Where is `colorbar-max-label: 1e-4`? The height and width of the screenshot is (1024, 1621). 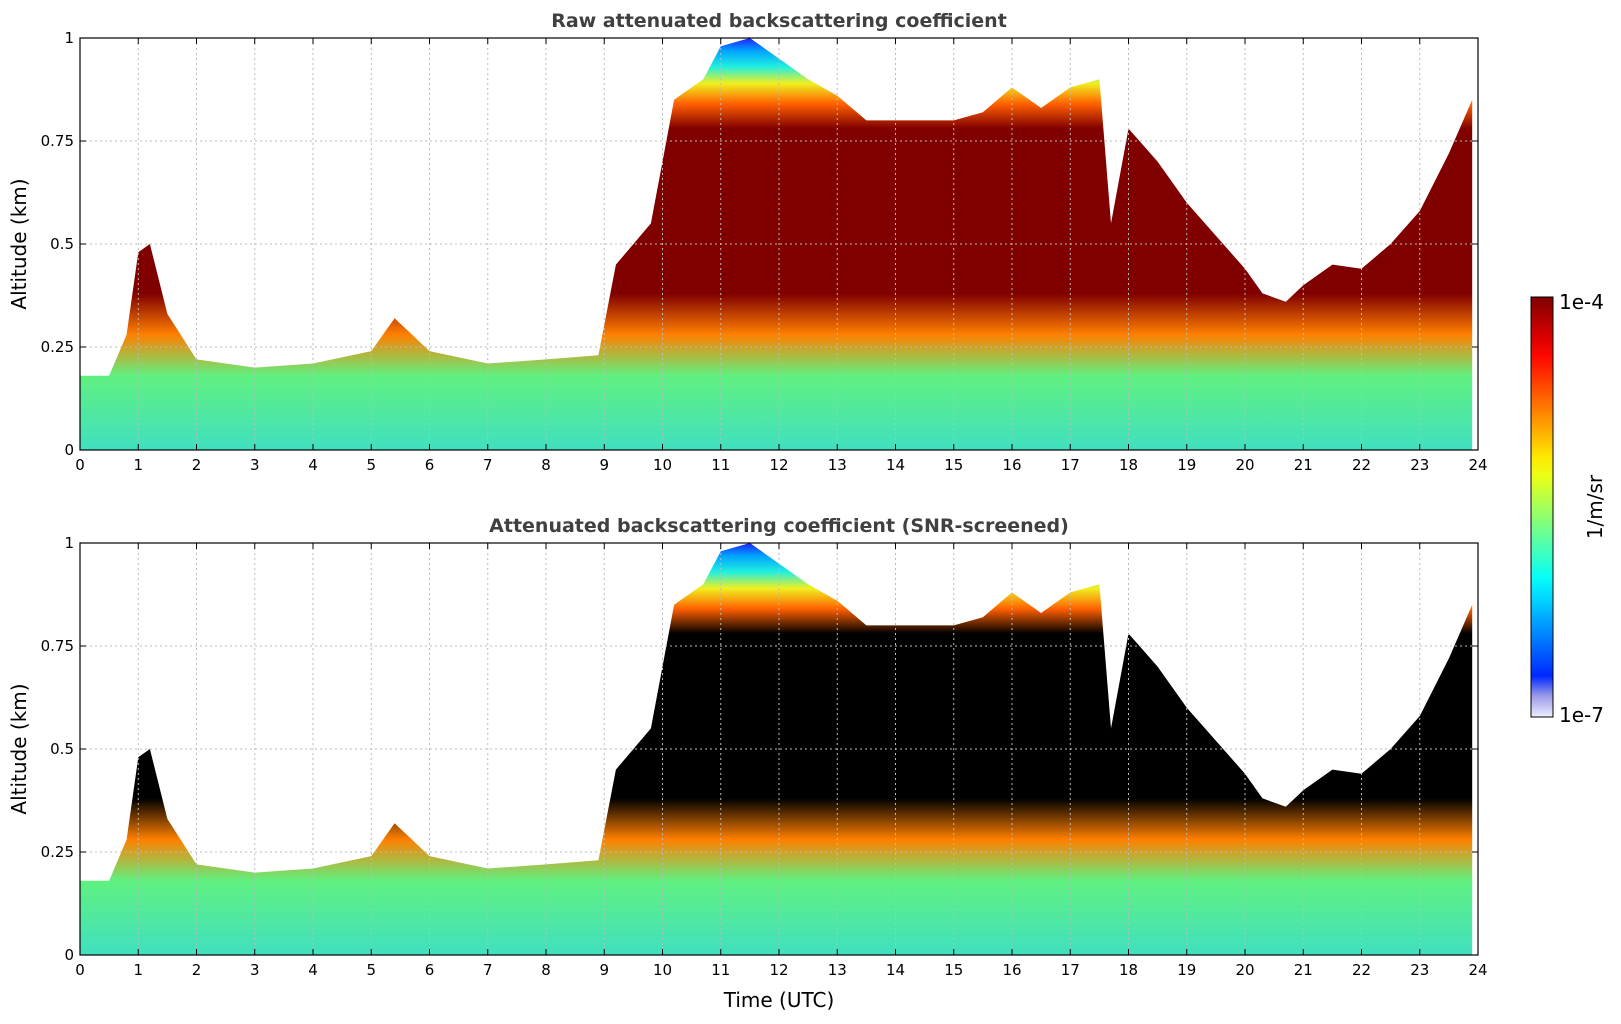
colorbar-max-label: 1e-4 is located at coordinates (1581, 302).